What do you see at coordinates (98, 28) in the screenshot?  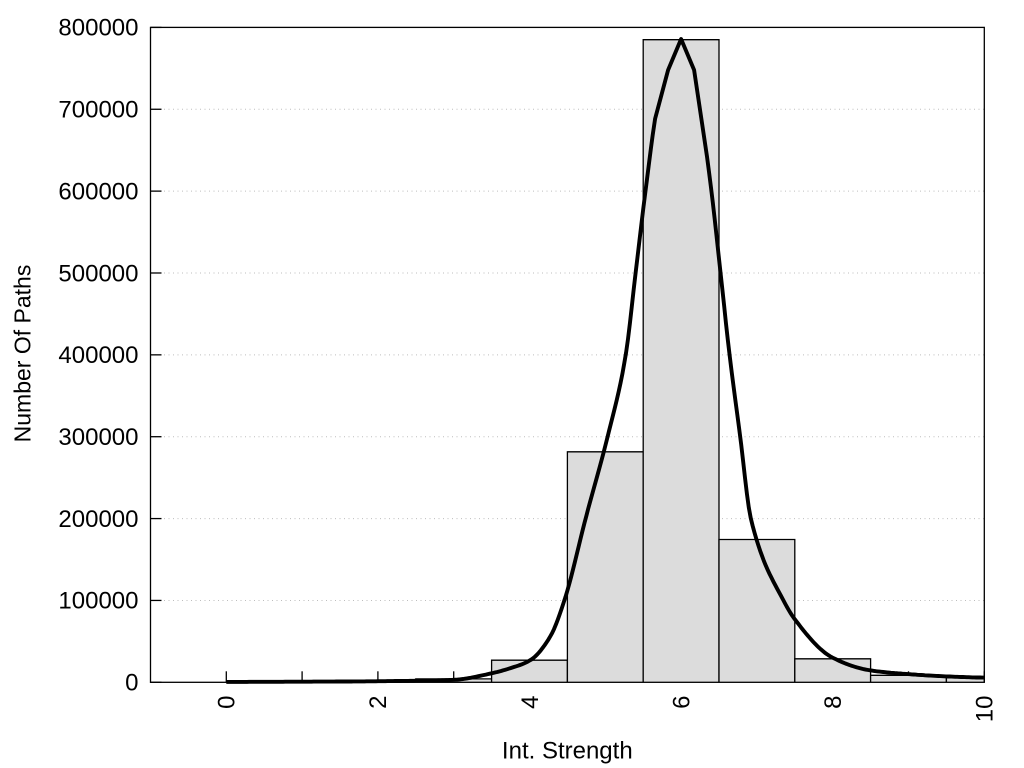 I see `svg-text: 800000` at bounding box center [98, 28].